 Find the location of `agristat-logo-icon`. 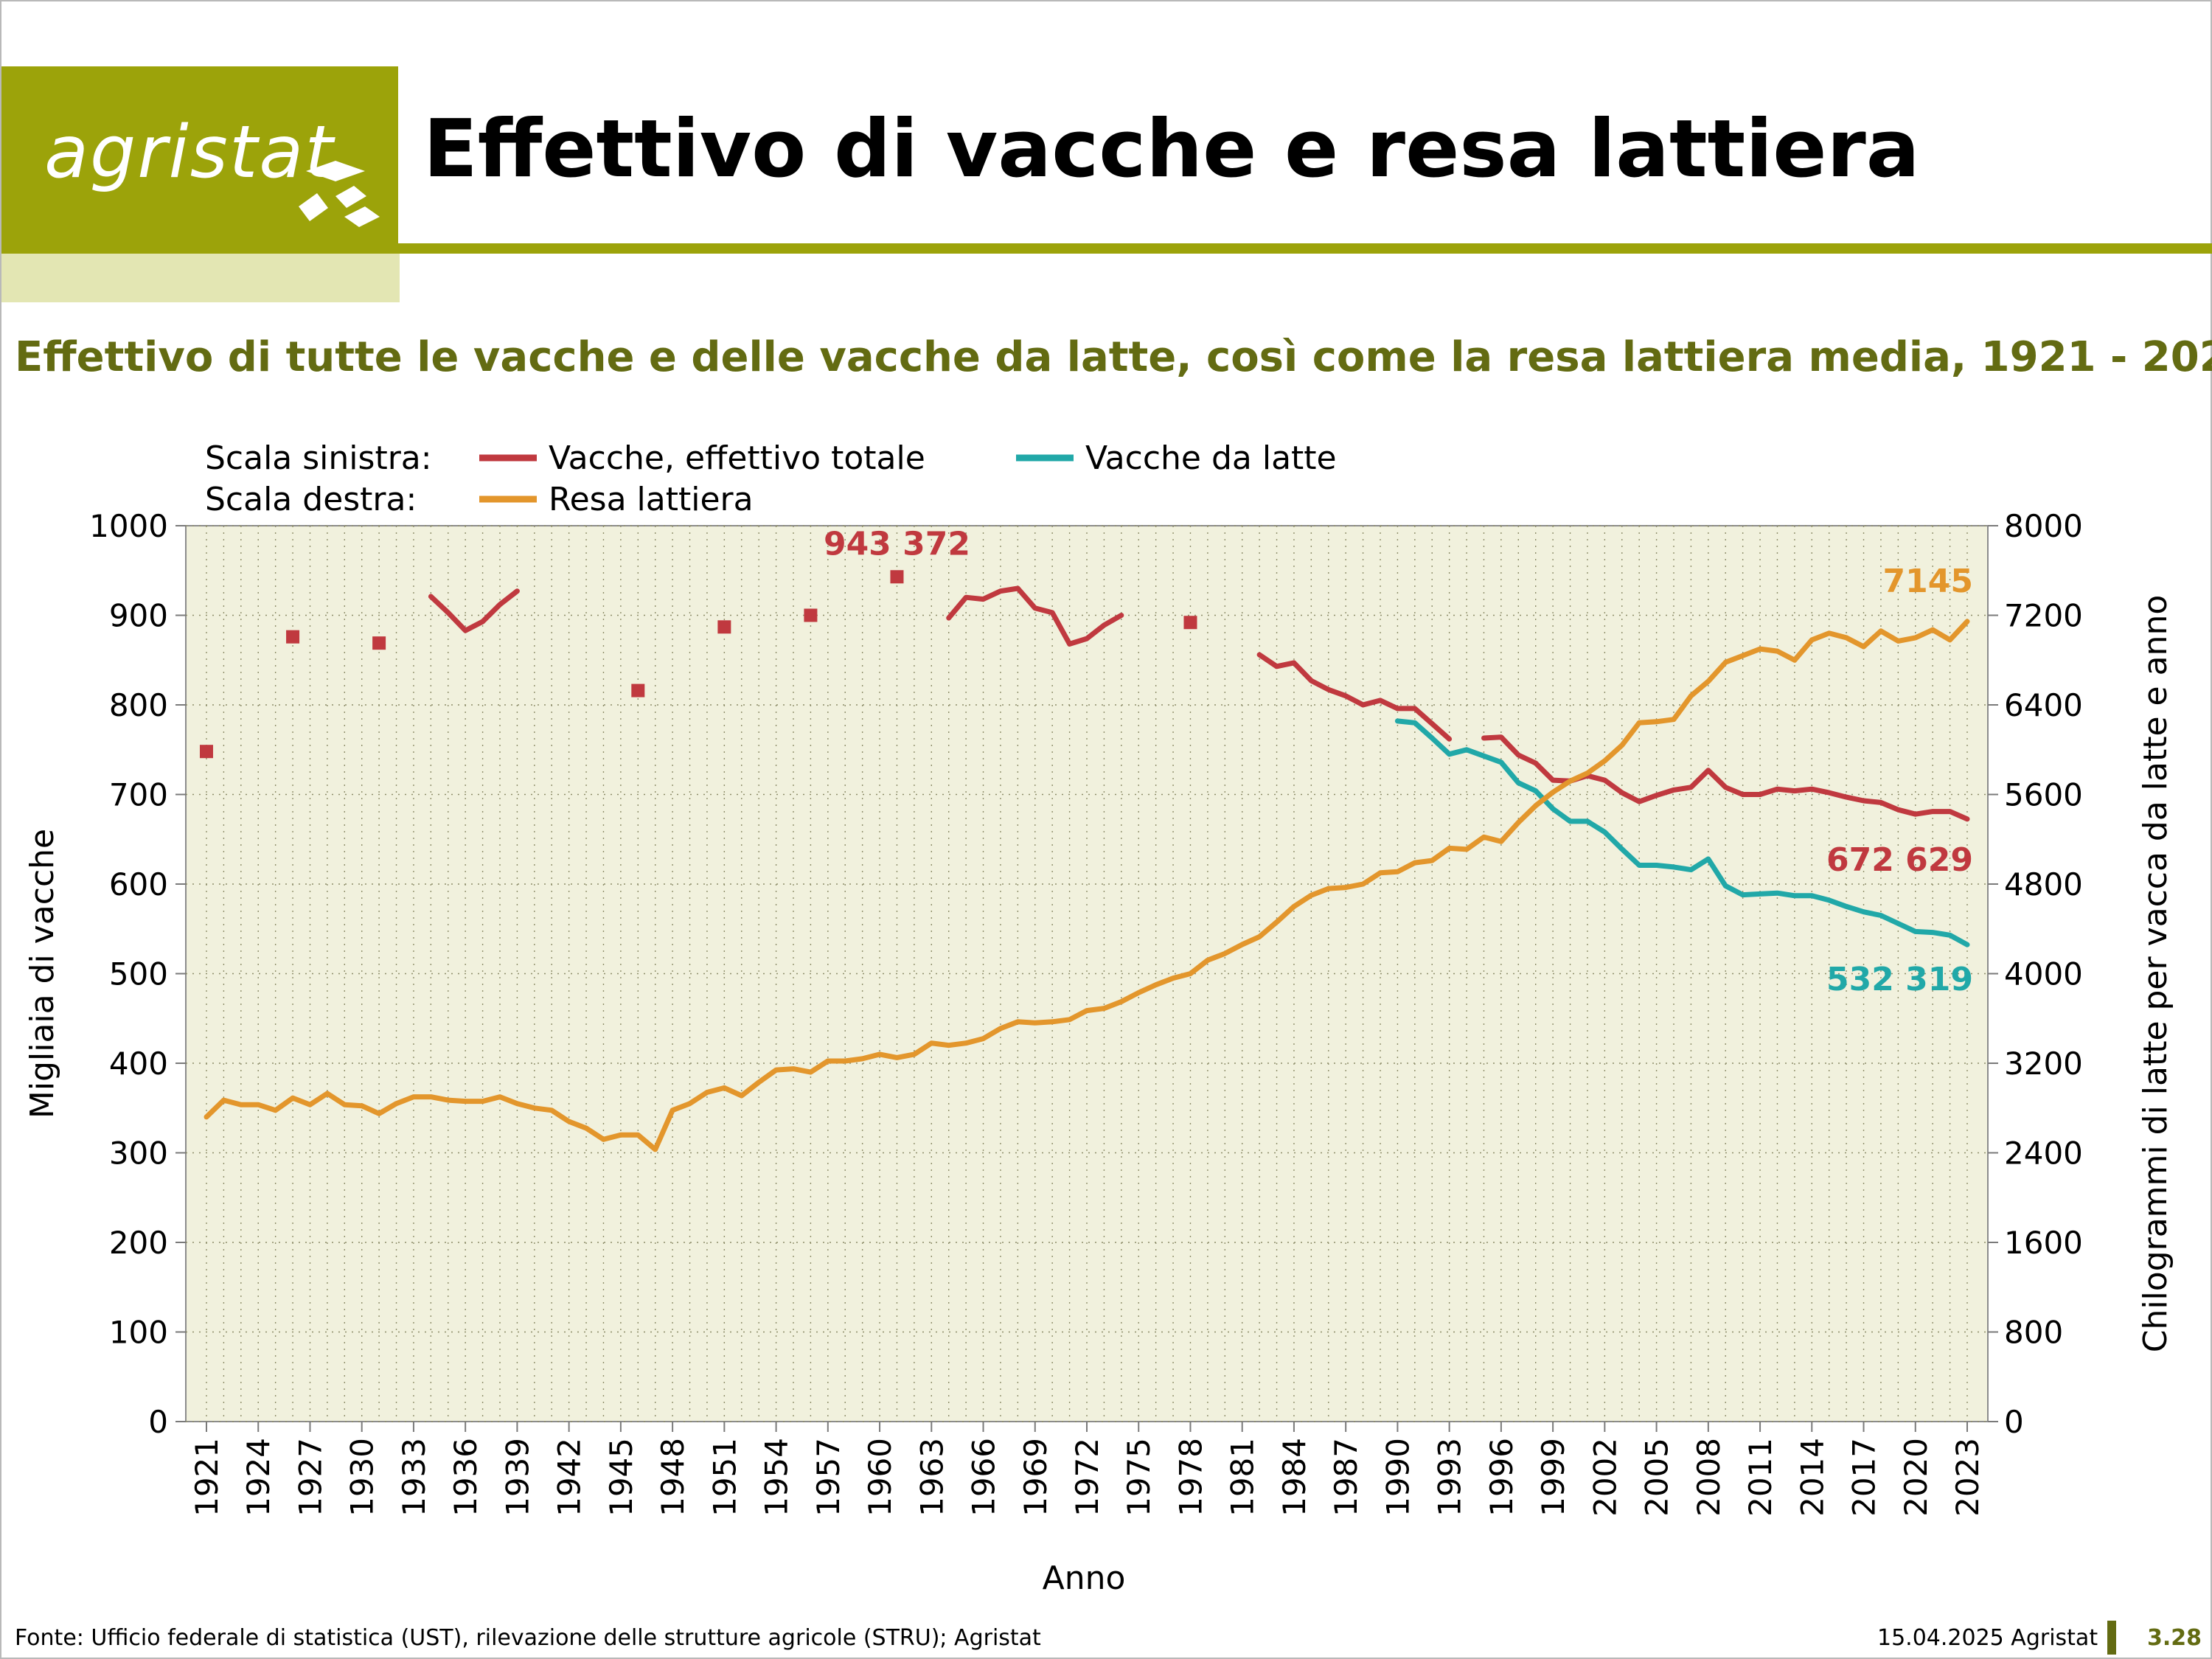

agristat-logo-icon is located at coordinates (339, 194).